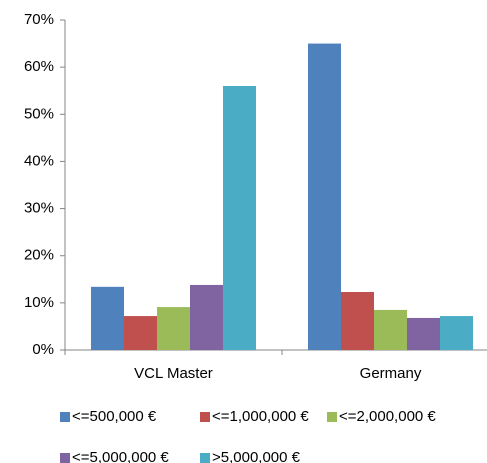 The width and height of the screenshot is (487, 463). What do you see at coordinates (114, 416) in the screenshot?
I see `legend-label: <=500,000 €` at bounding box center [114, 416].